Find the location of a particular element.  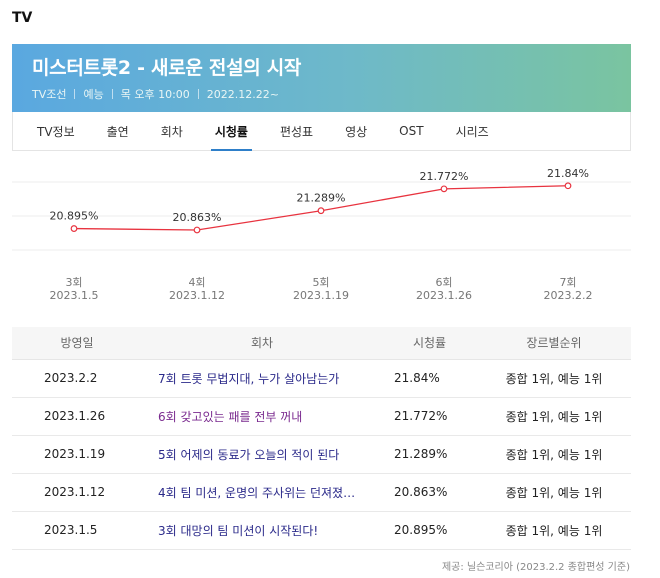

x-tick-label: 5회 2023.1.19 is located at coordinates (321, 289).